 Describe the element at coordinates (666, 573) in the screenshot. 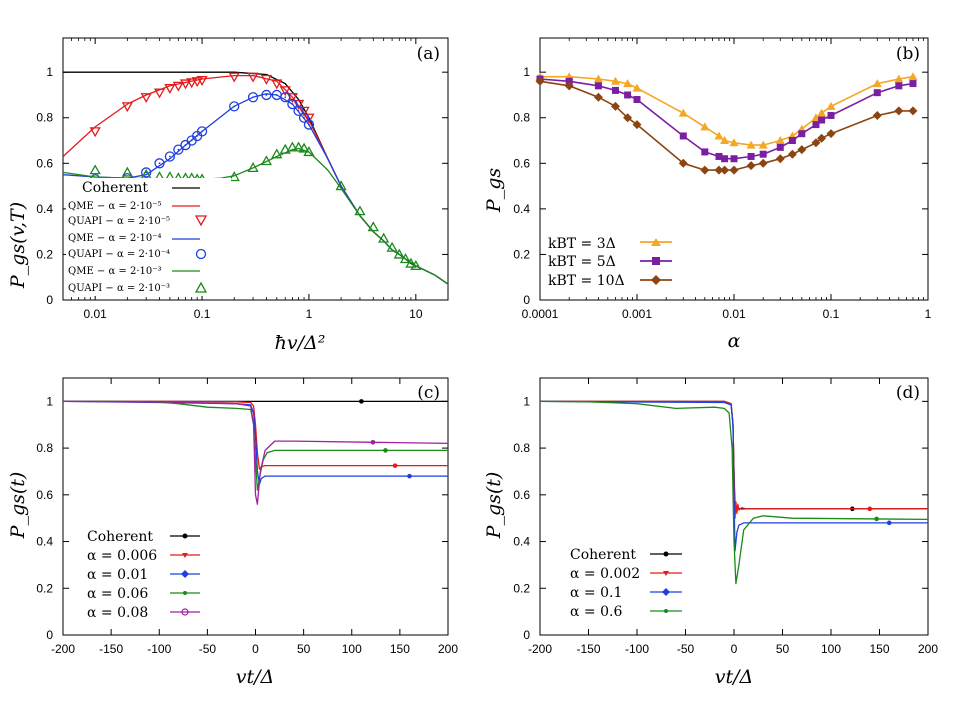

I see `legend-d-a0002-marker` at that location.